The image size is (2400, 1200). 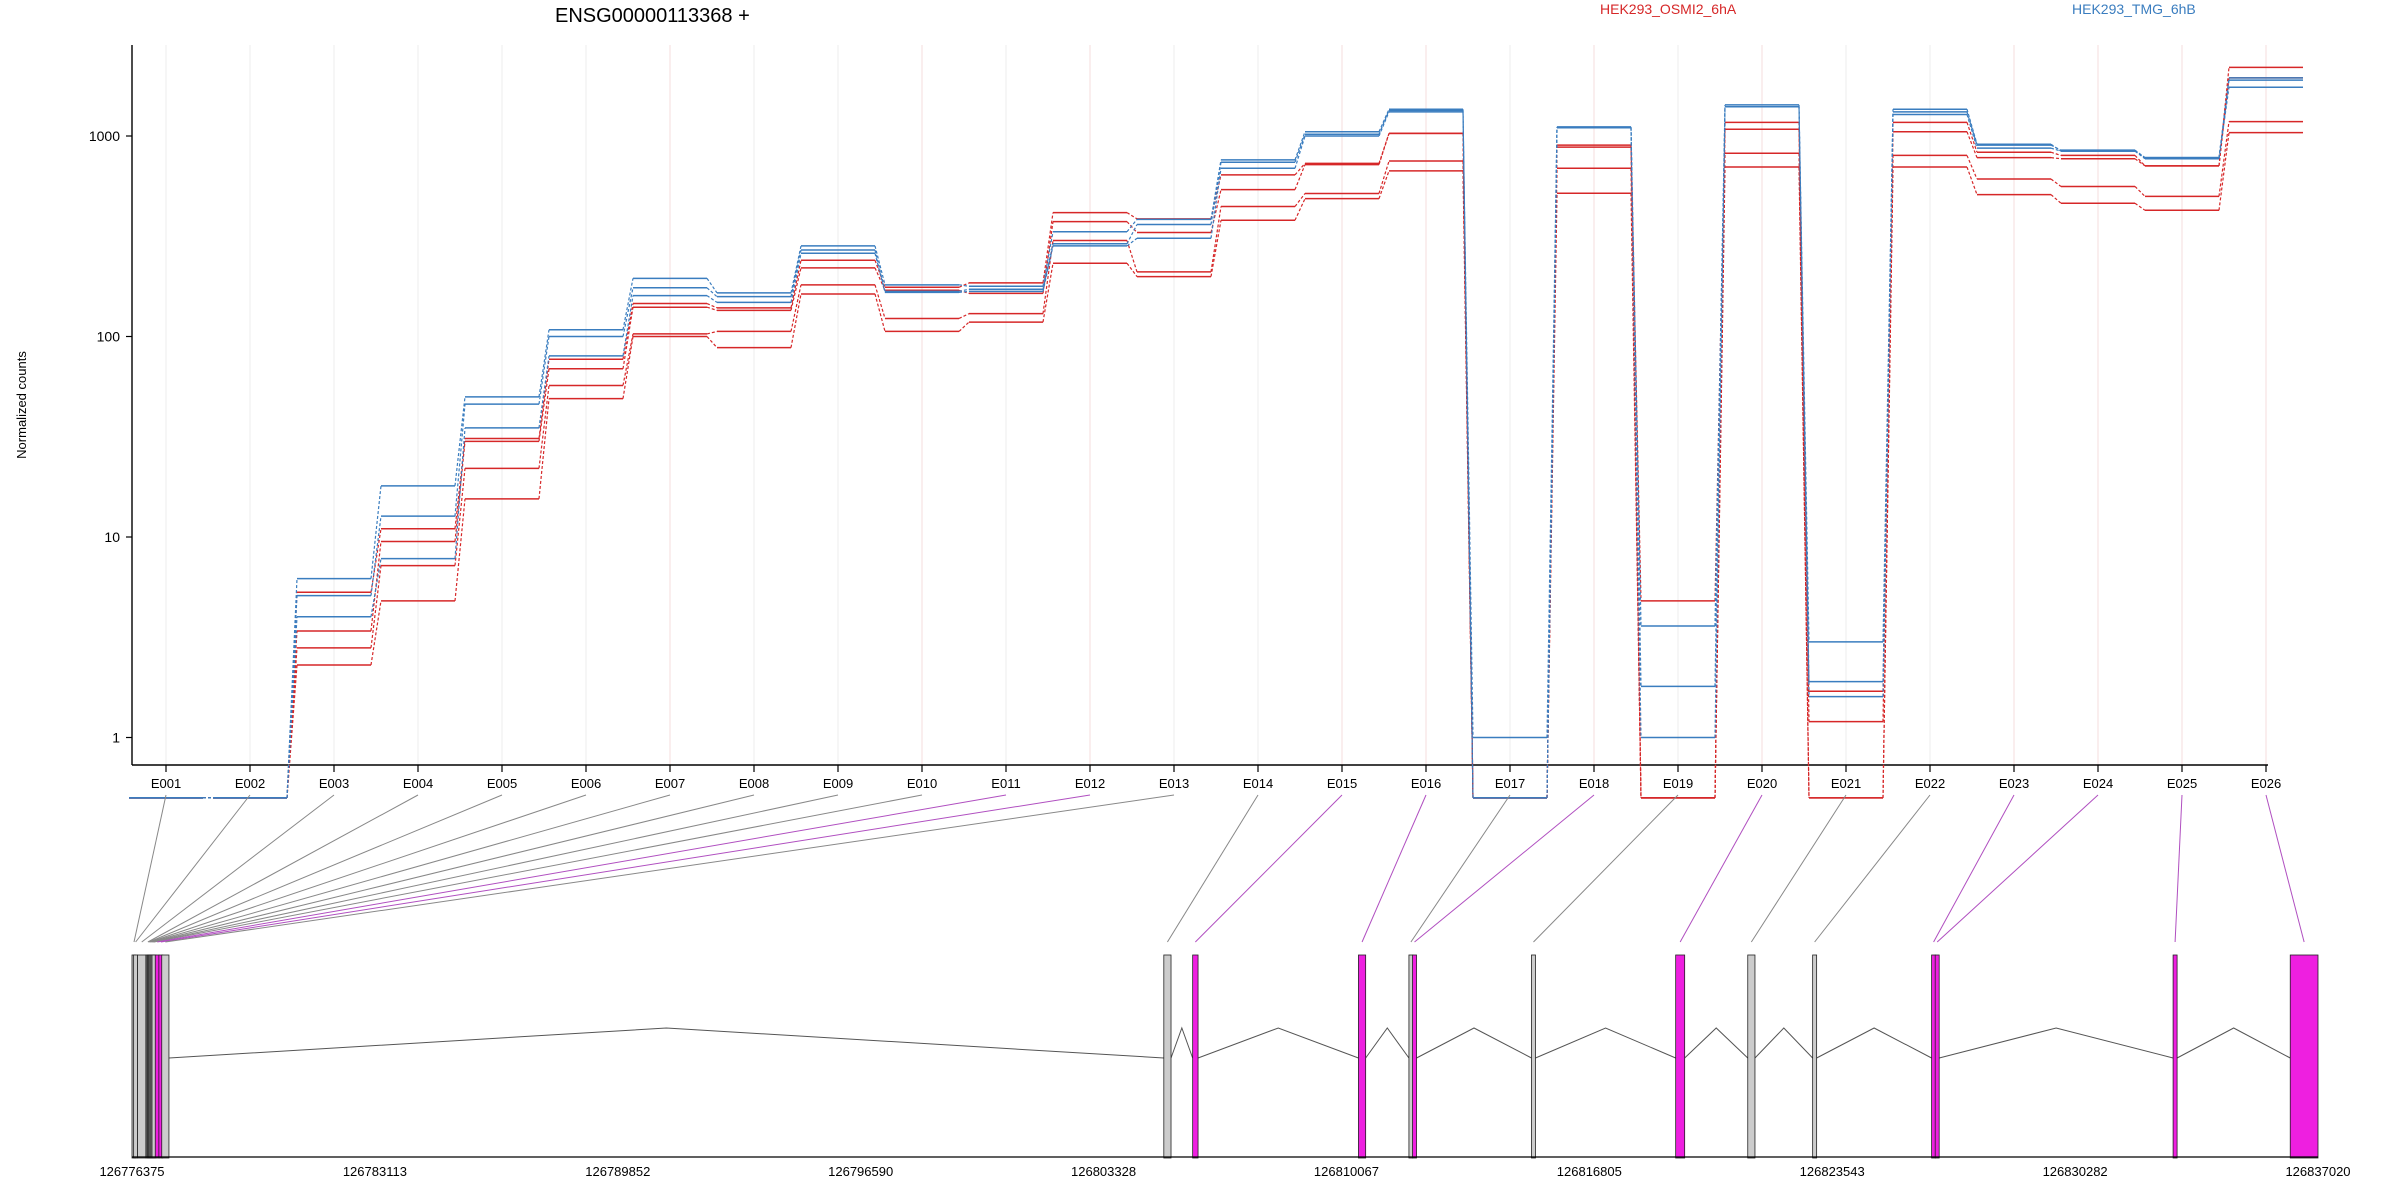 What do you see at coordinates (131, 1171) in the screenshot?
I see `genomic-tick-label: 126776375` at bounding box center [131, 1171].